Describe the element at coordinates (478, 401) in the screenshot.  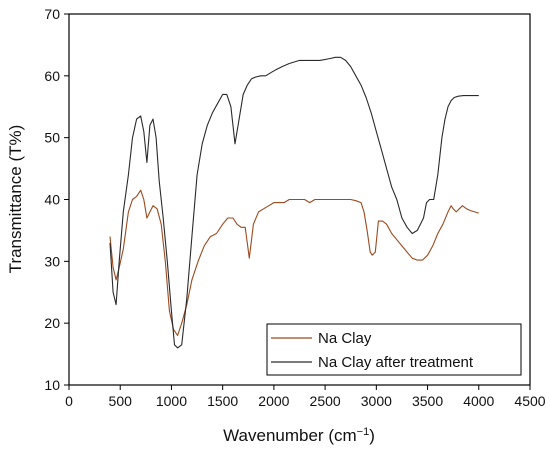
I see `x-tick-label: 4000` at that location.